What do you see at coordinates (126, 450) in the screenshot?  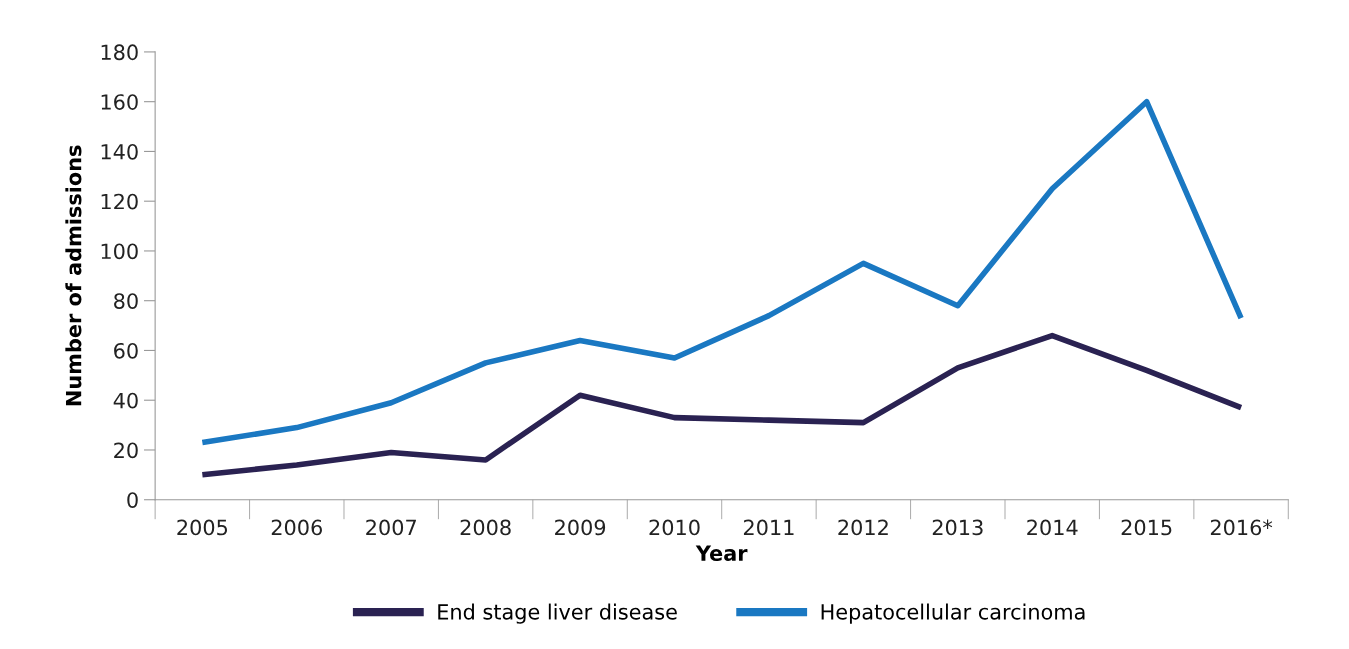 I see `y-tick-label: 20` at bounding box center [126, 450].